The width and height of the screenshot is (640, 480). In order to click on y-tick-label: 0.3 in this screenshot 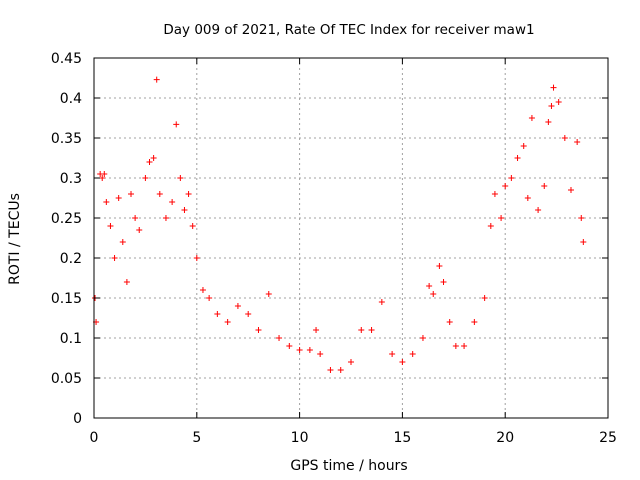, I will do `click(71, 179)`.